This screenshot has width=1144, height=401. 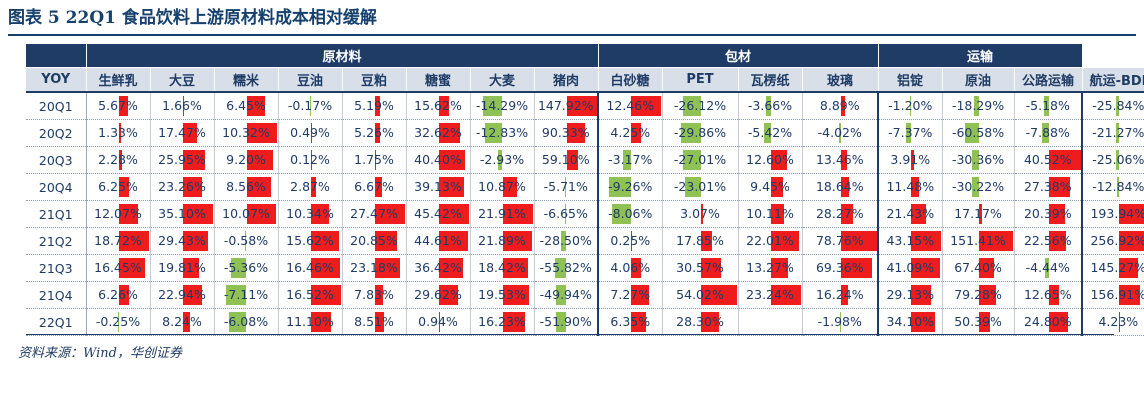 What do you see at coordinates (978, 80) in the screenshot?
I see `column-header: 原油` at bounding box center [978, 80].